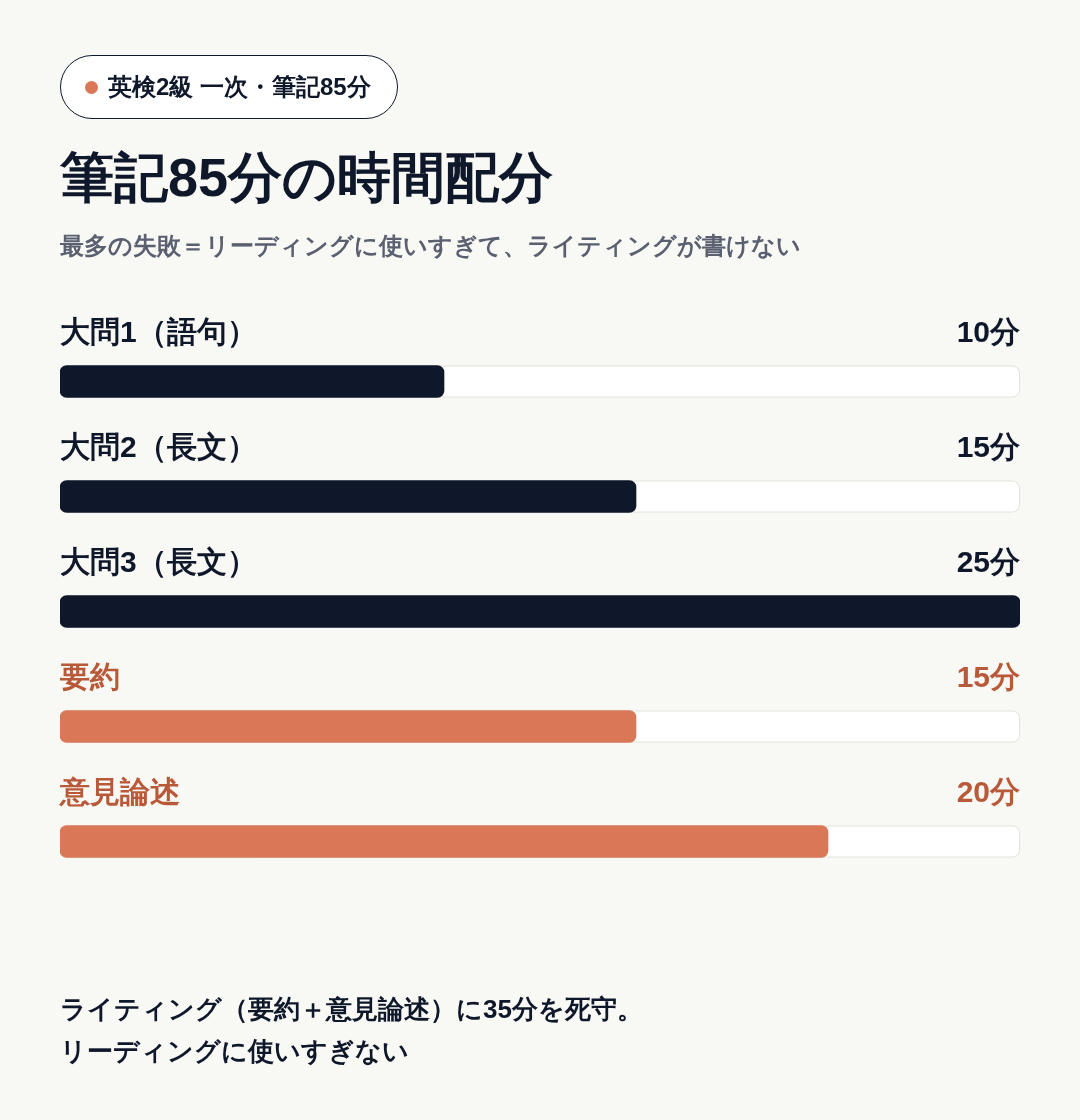 The image size is (1080, 1120). I want to click on data-label: 25分, so click(988, 561).